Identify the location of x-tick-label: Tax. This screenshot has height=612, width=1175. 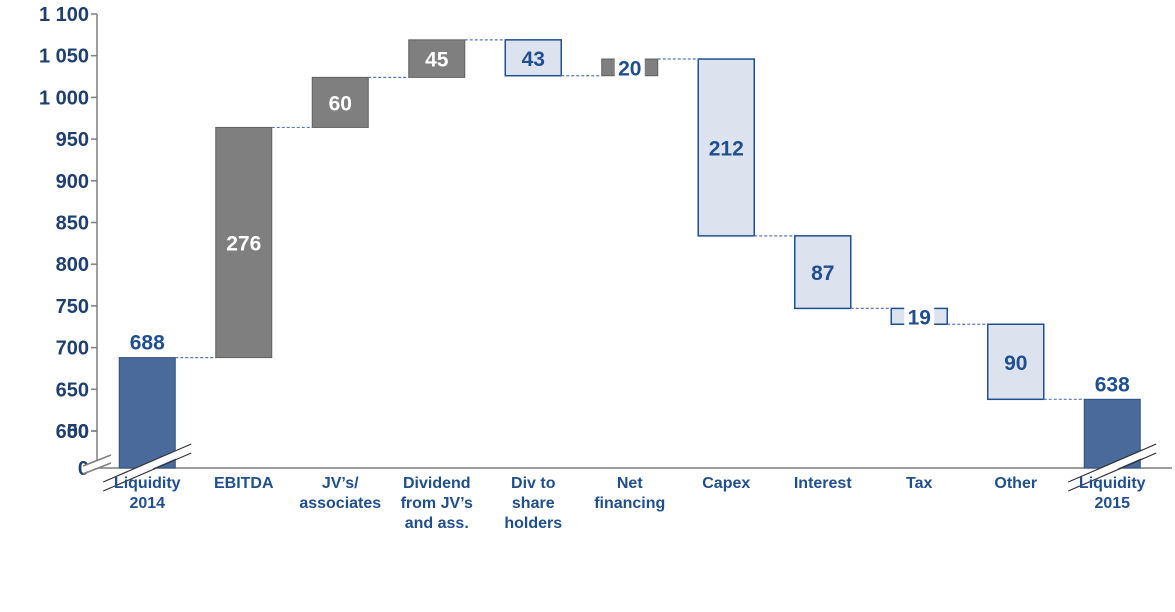
(919, 483).